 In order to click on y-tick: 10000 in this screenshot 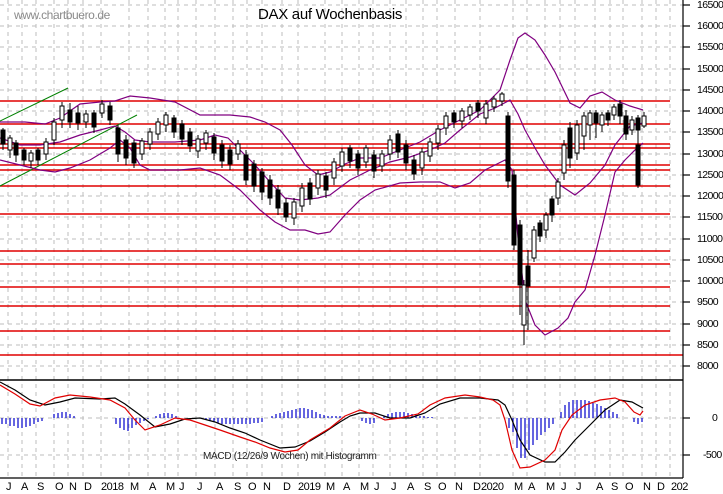, I will do `click(710, 281)`.